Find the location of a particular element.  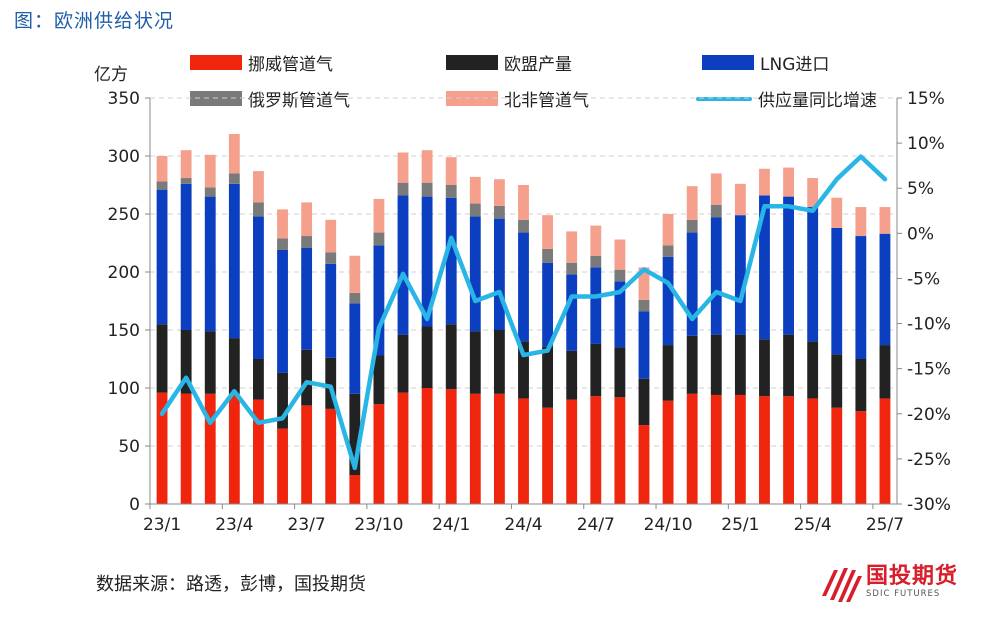

logo-mark-icon is located at coordinates (842, 585).